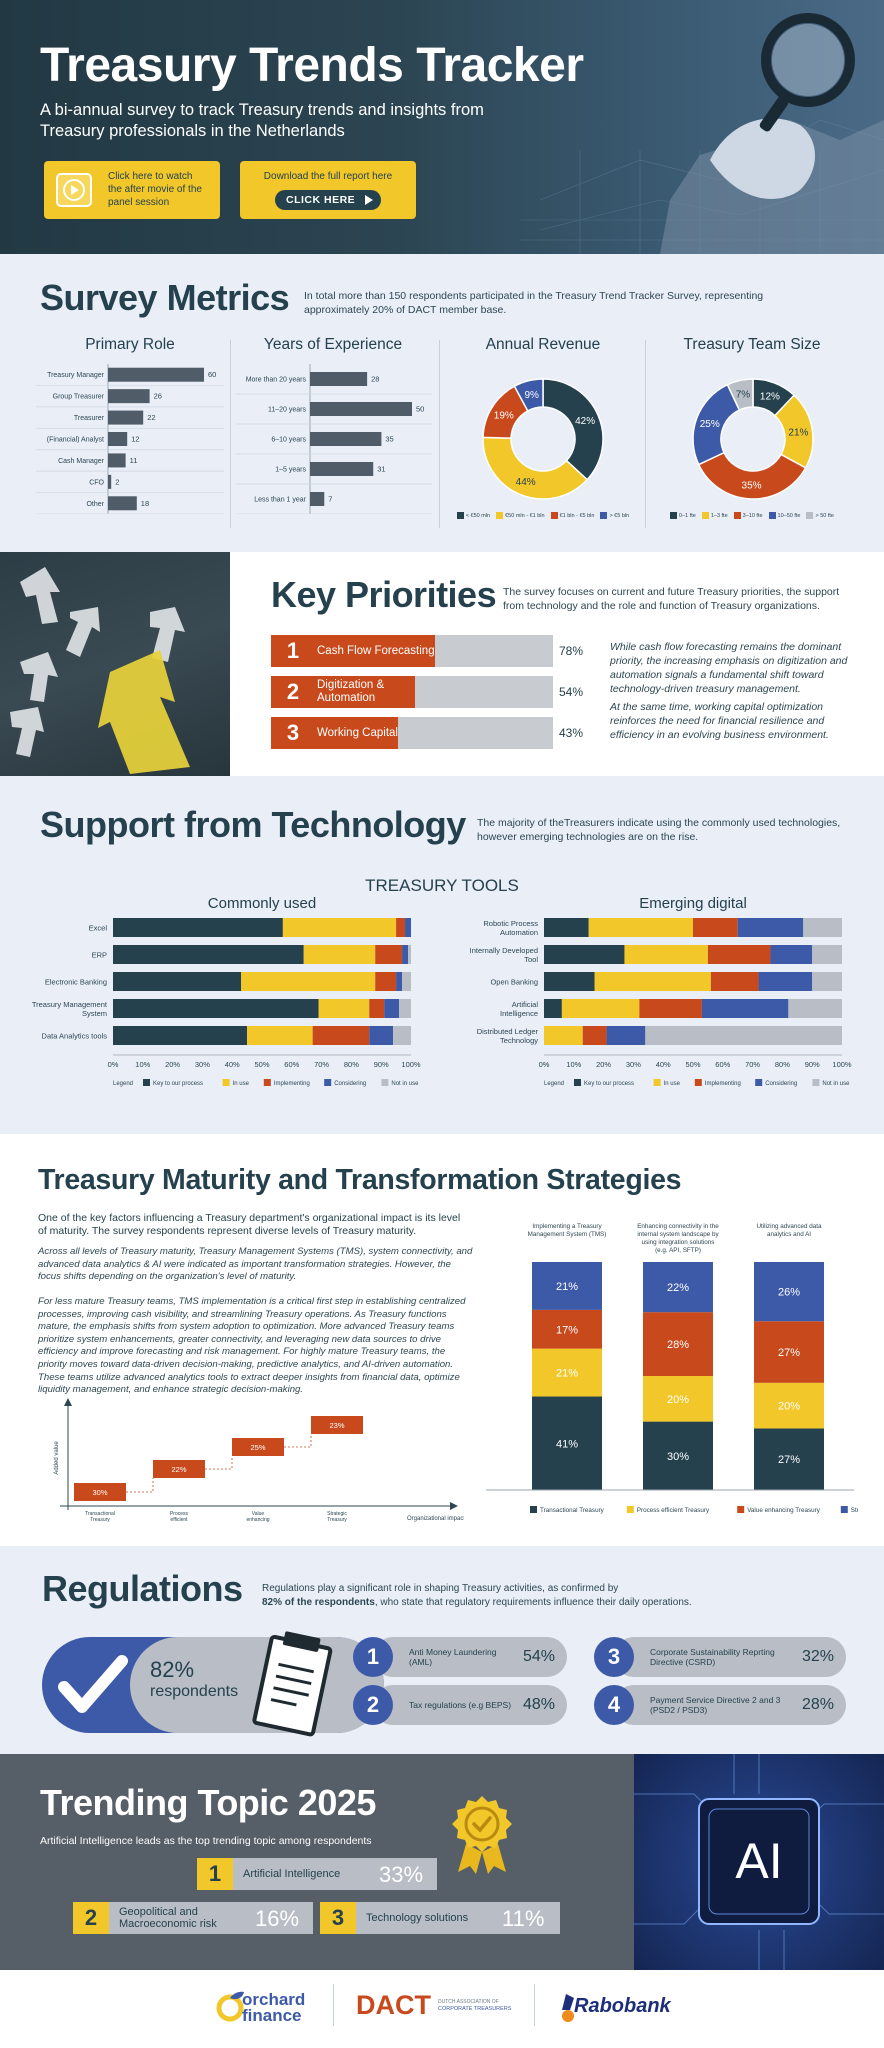 The width and height of the screenshot is (884, 2048). What do you see at coordinates (723, 1084) in the screenshot?
I see `legend-label: Implementing` at bounding box center [723, 1084].